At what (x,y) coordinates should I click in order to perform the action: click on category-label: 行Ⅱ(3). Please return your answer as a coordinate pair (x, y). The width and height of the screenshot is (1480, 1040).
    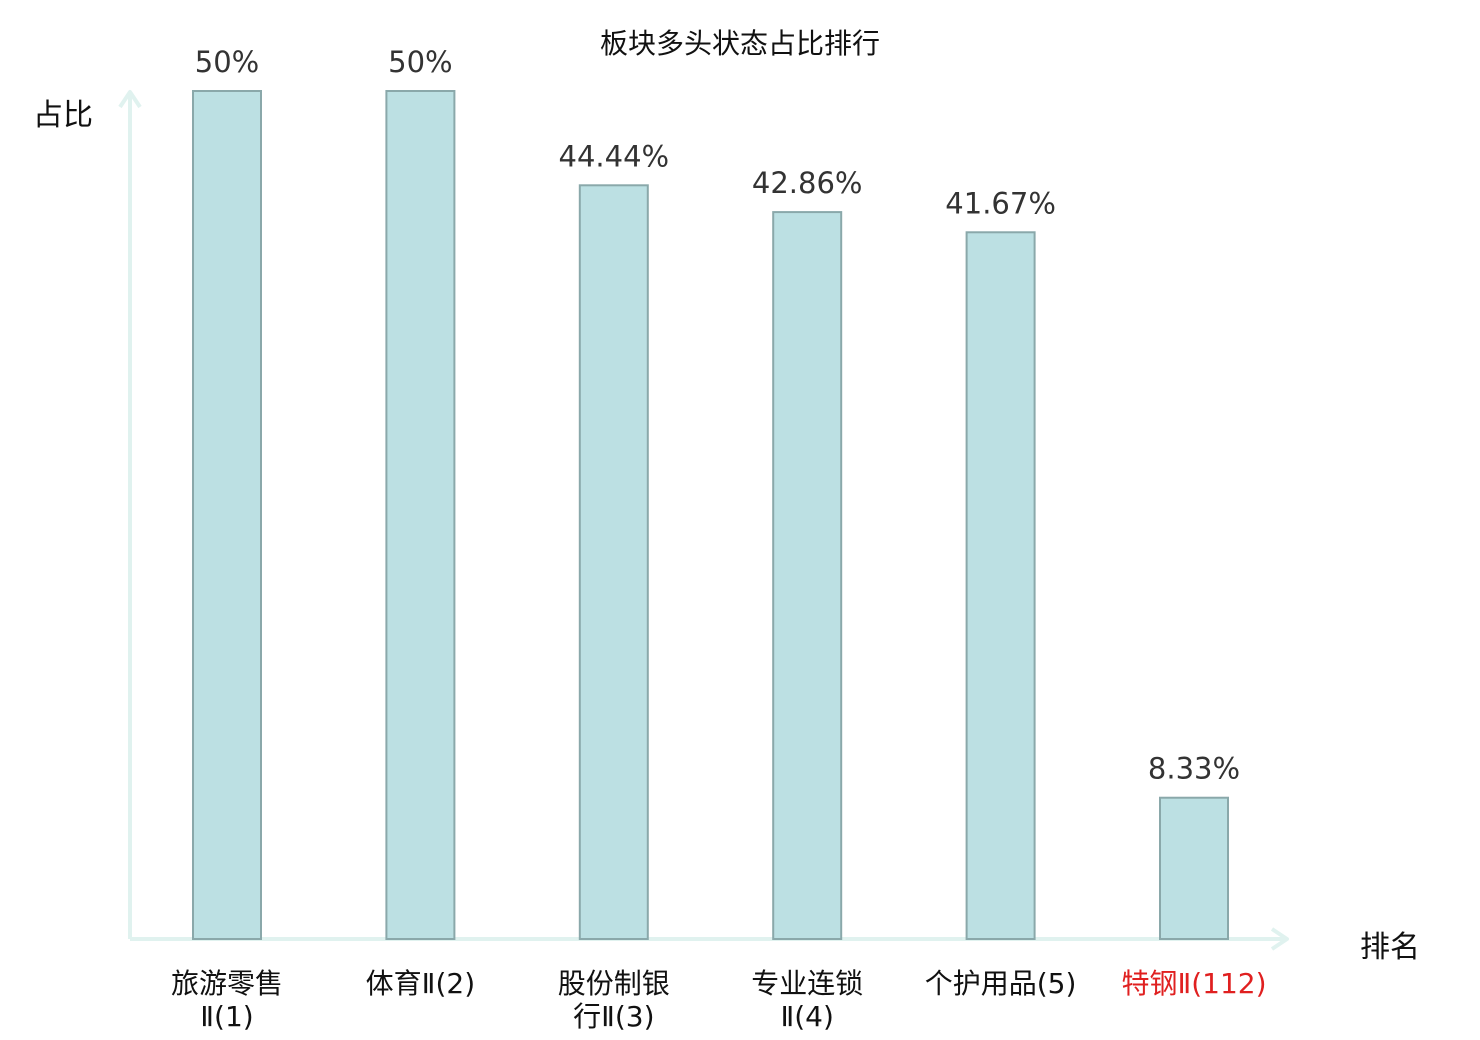
    Looking at the image, I should click on (613, 1016).